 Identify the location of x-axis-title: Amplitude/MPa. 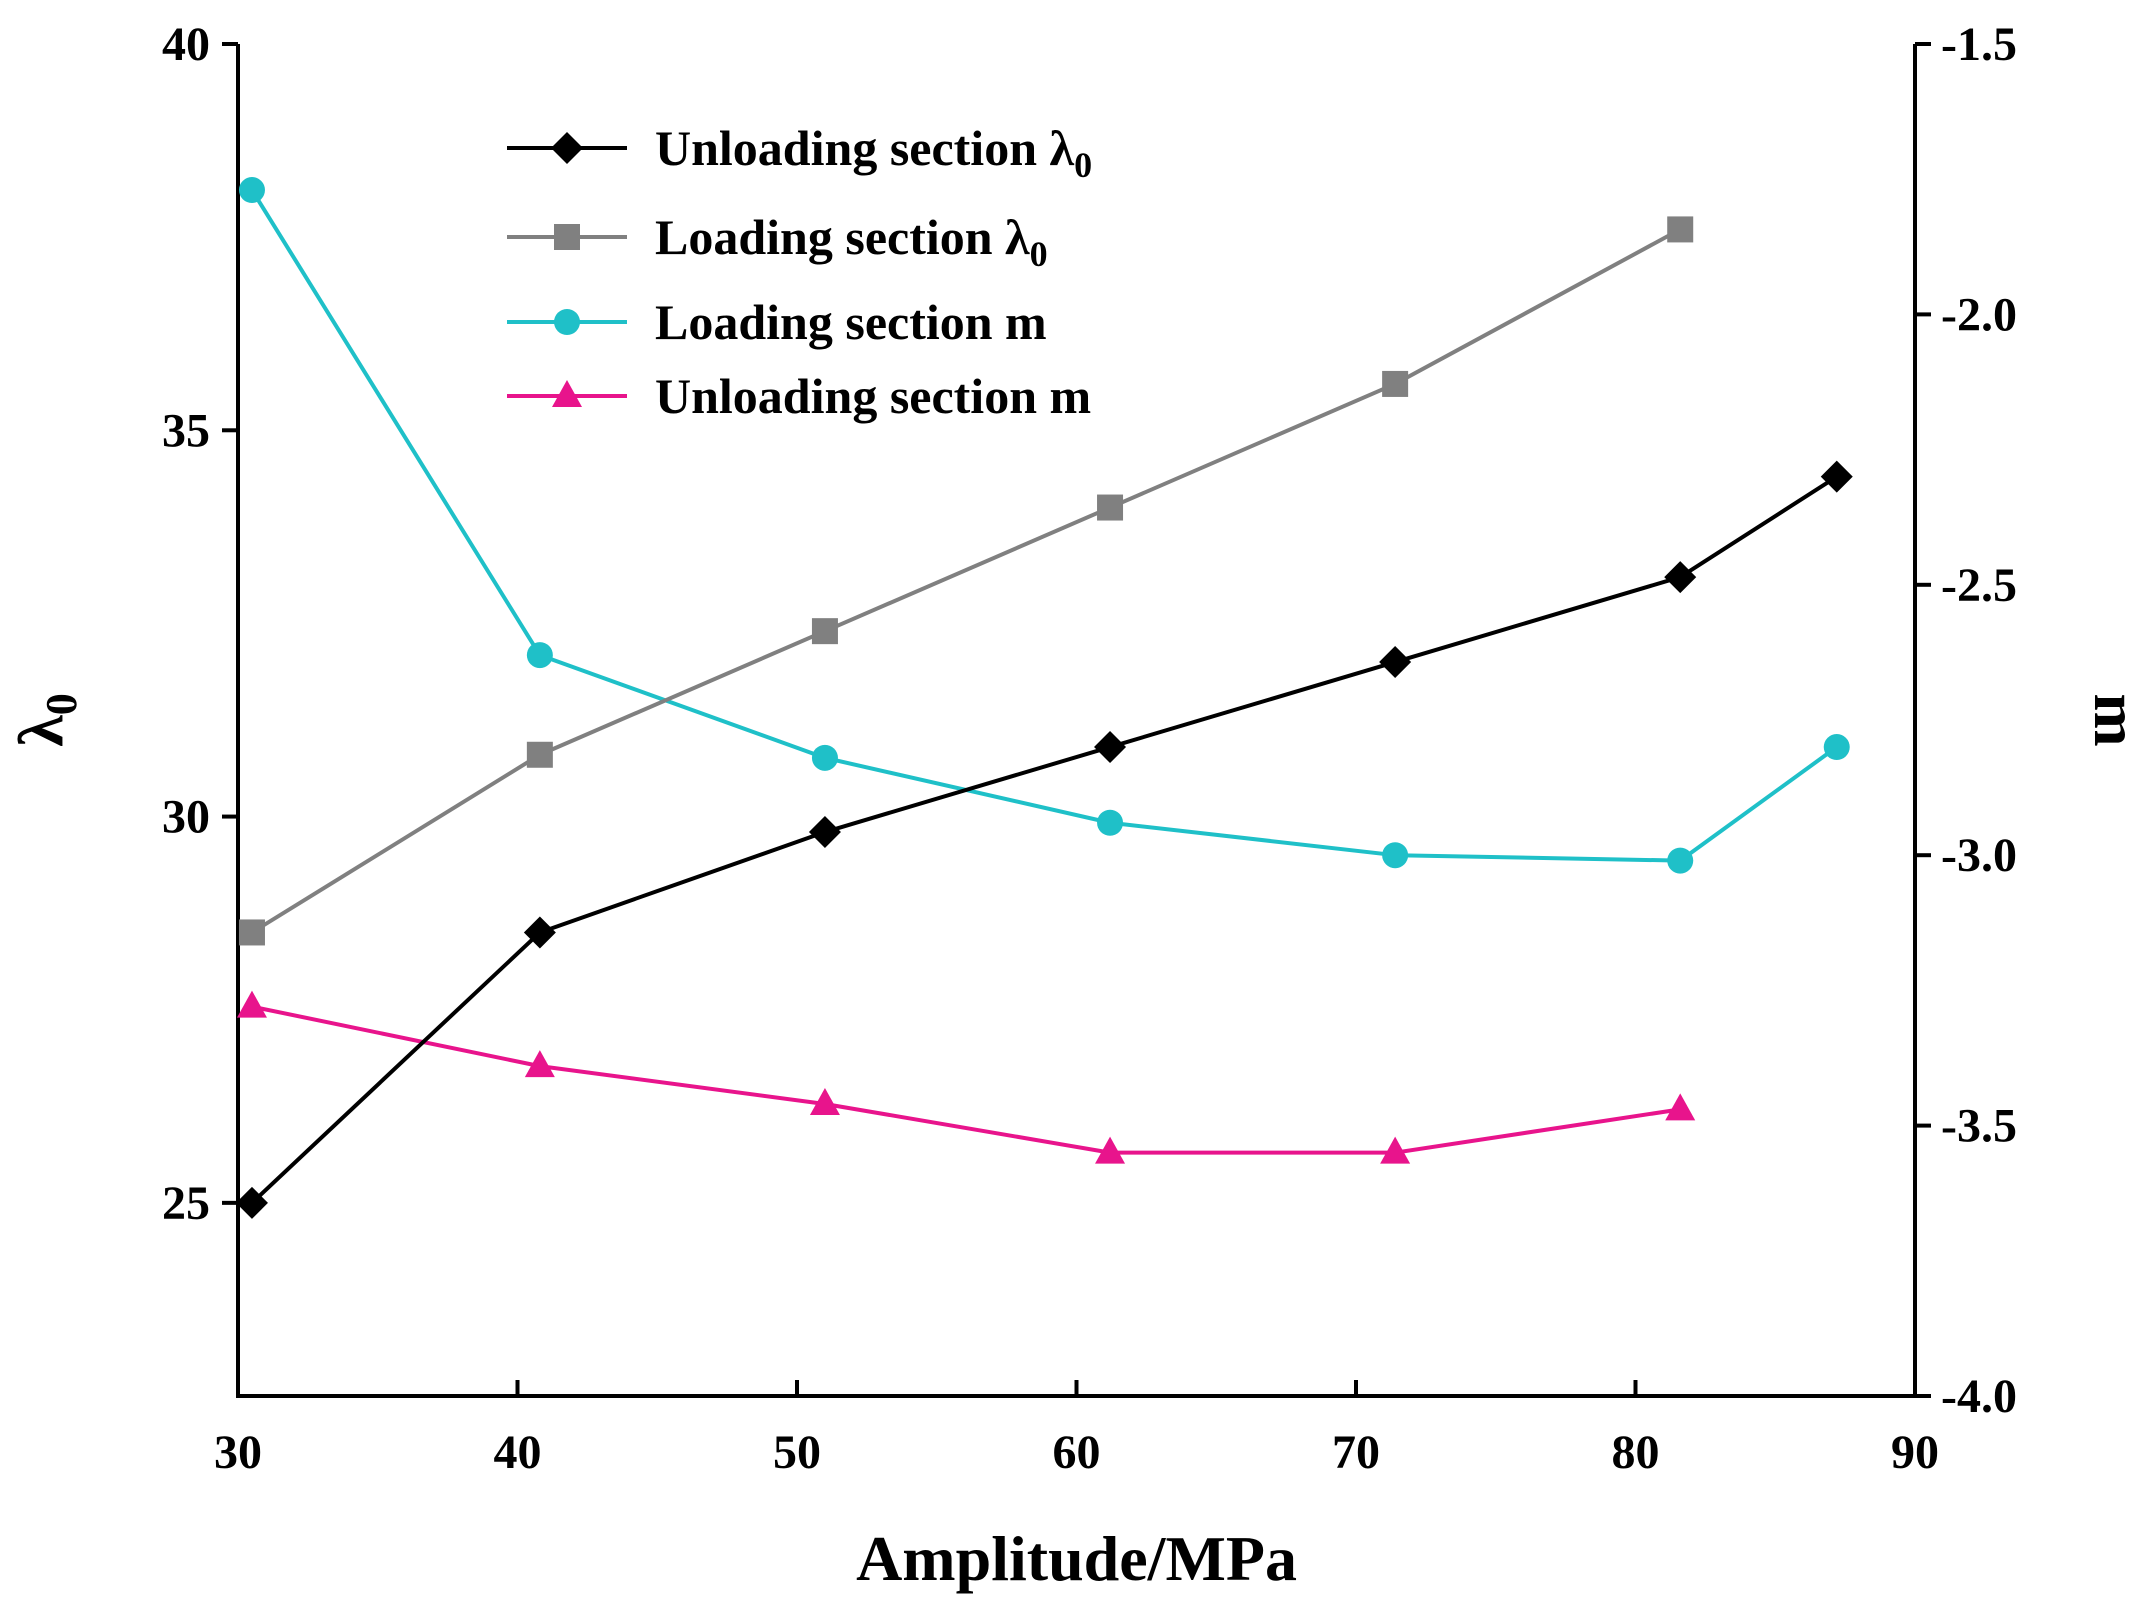
(1076, 1558).